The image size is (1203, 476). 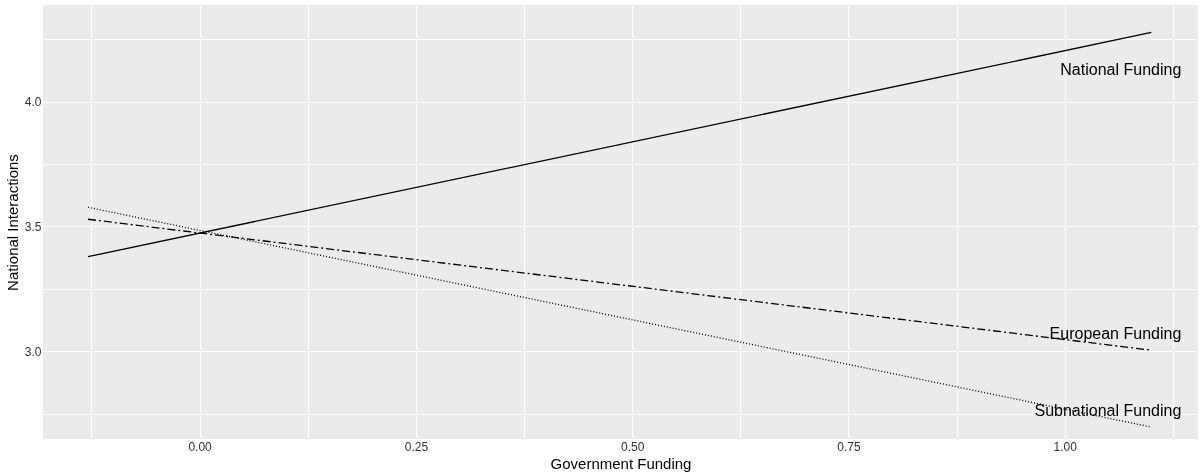 I want to click on y-tick-label: 4.0, so click(x=33, y=102).